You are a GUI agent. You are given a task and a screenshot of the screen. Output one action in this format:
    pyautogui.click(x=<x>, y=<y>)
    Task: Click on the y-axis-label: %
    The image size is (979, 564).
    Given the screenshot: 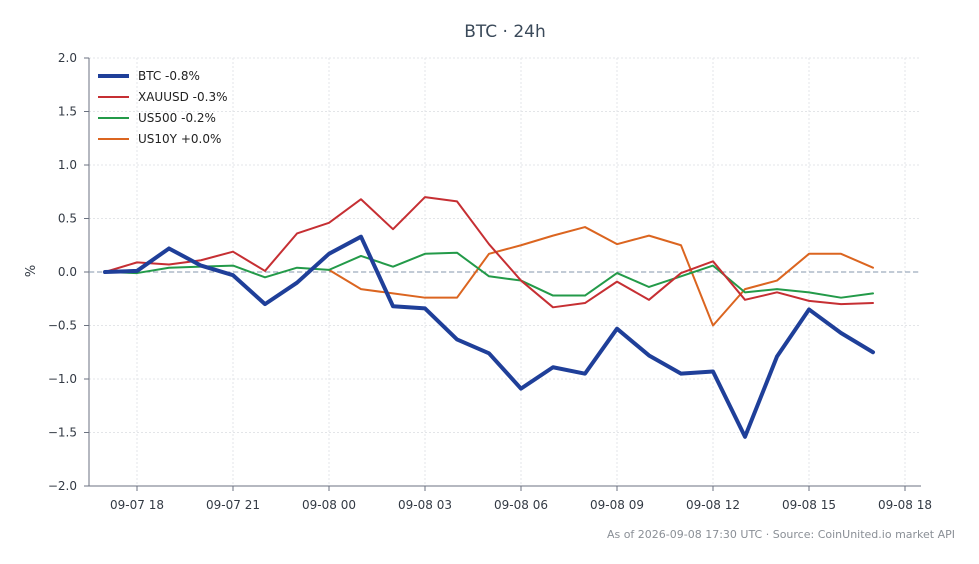 What is the action you would take?
    pyautogui.click(x=31, y=271)
    